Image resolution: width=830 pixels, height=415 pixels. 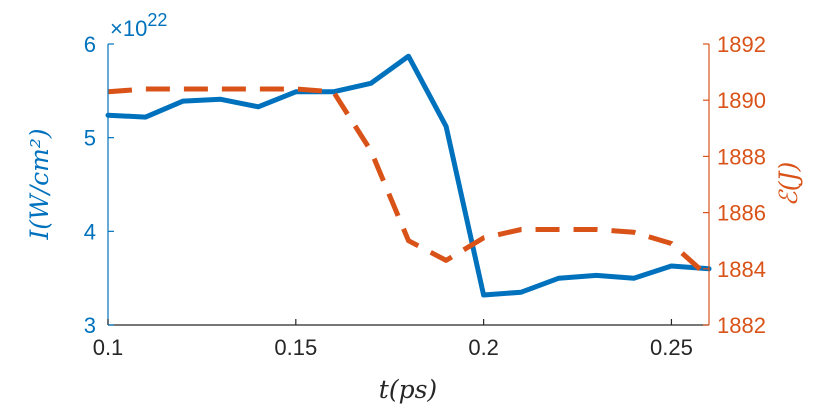 I want to click on right-y-tick-label: 1886, so click(x=741, y=213).